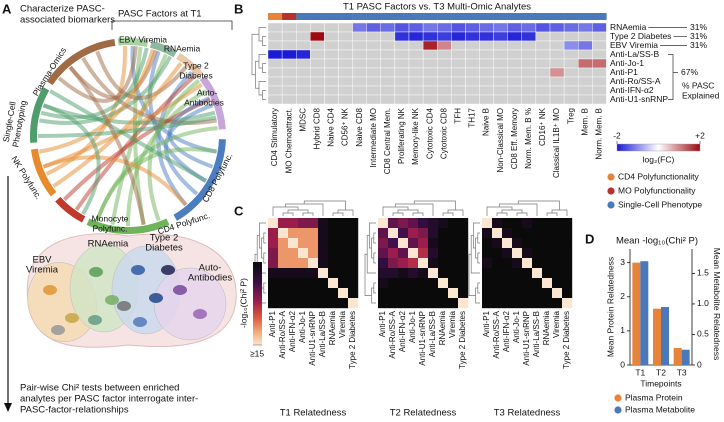  Describe the element at coordinates (570, 116) in the screenshot. I see `column-label: Treg` at that location.